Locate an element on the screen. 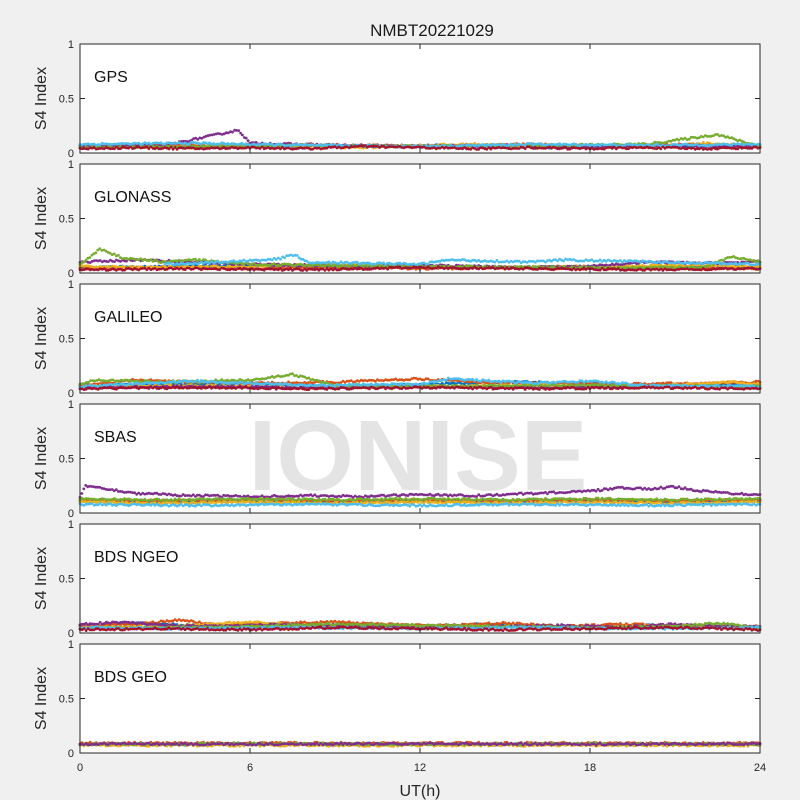 Image resolution: width=800 pixels, height=800 pixels. panel-label: GPS is located at coordinates (111, 77).